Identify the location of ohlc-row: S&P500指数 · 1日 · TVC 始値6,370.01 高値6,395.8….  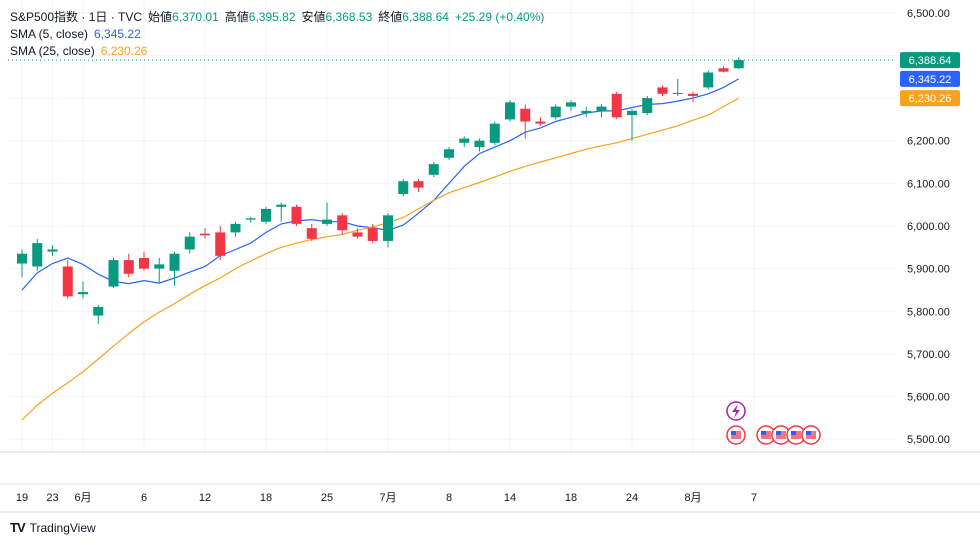
(277, 17).